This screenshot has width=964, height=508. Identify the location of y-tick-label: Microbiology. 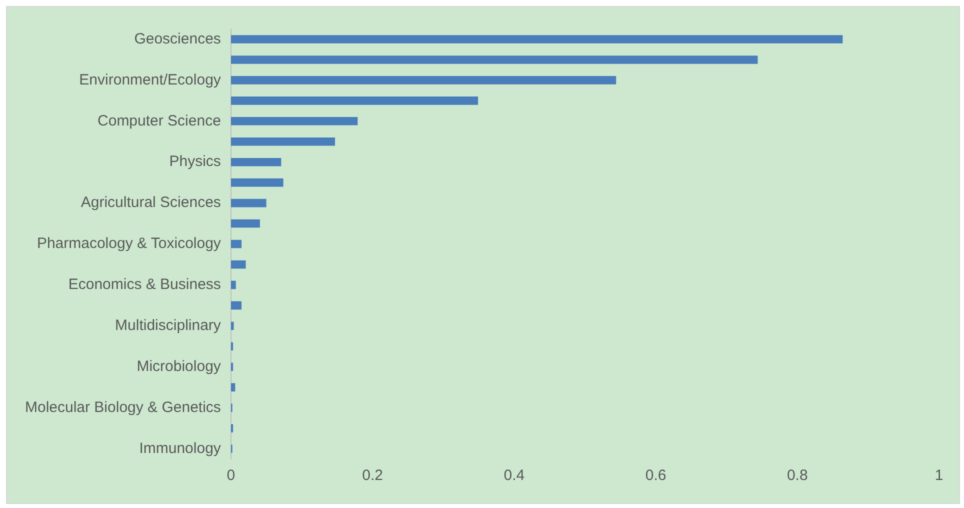
(179, 366).